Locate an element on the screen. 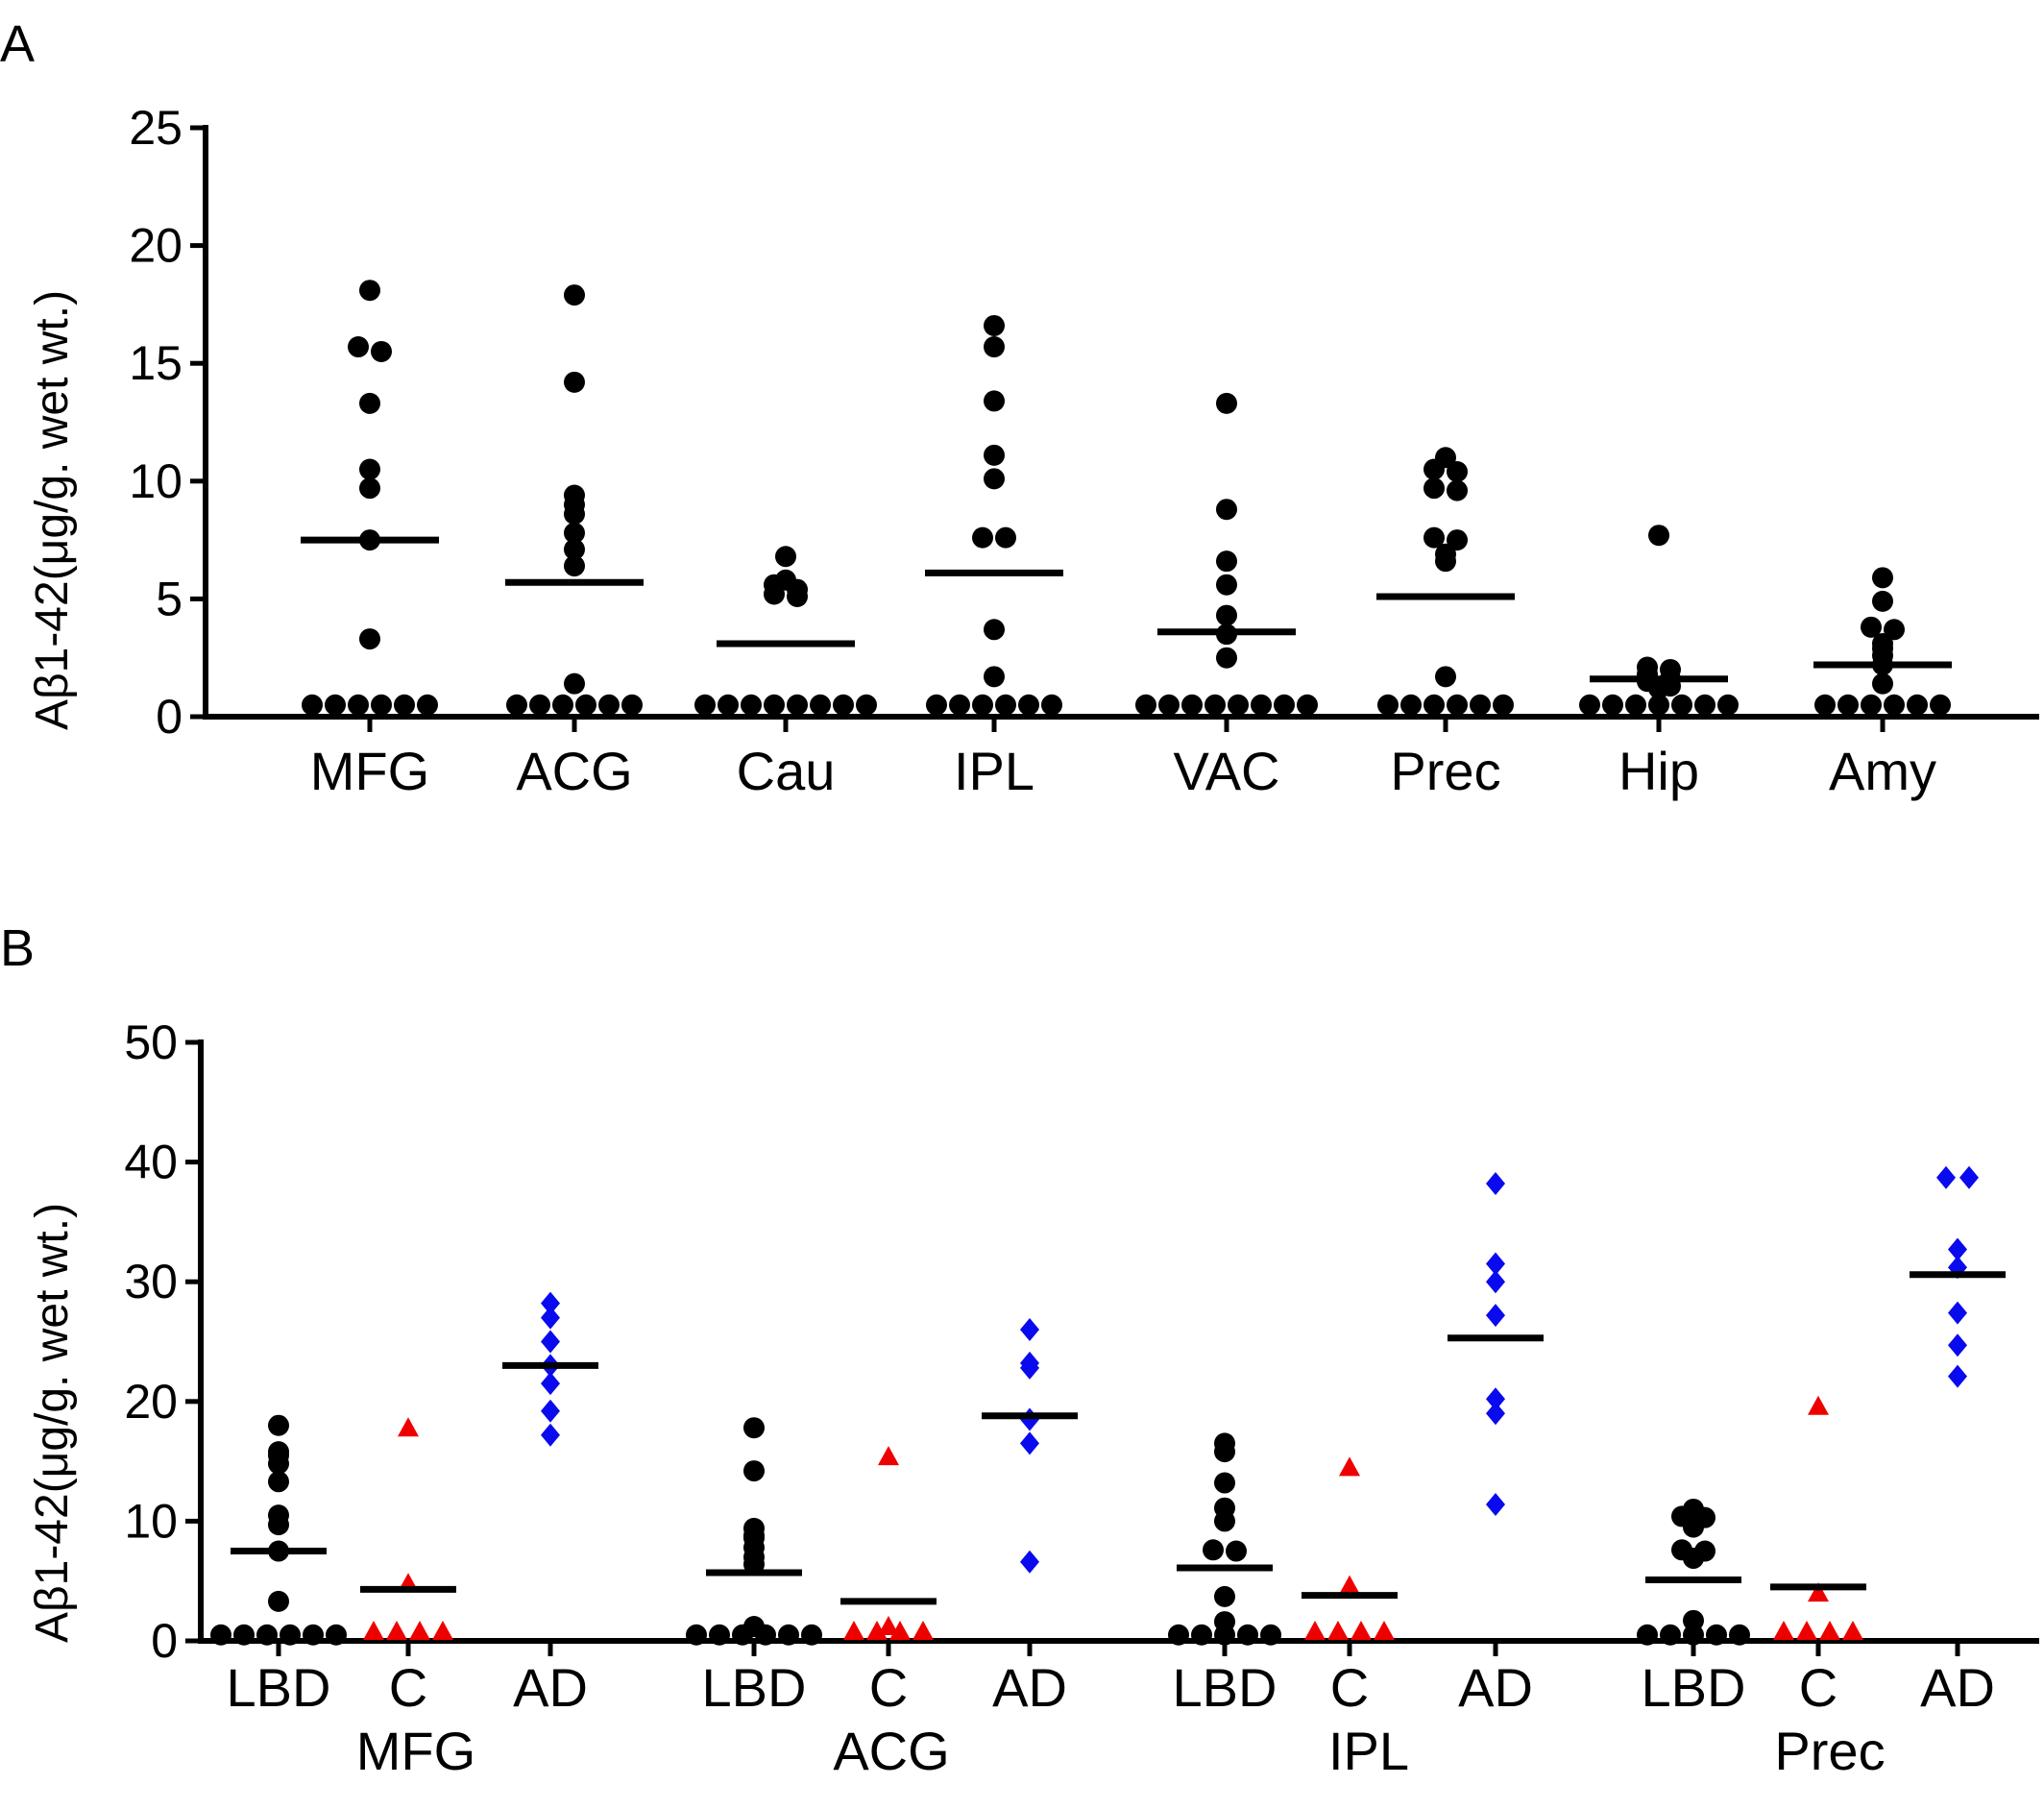 This screenshot has height=1809, width=2044. y-tick-label: 40 is located at coordinates (151, 1163).